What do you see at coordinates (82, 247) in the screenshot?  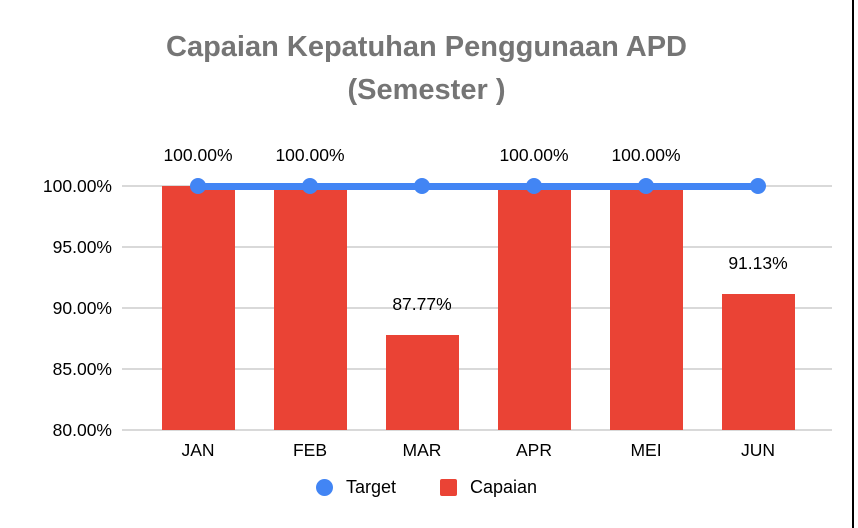 I see `y-axis-tick-label: 95.00%` at bounding box center [82, 247].